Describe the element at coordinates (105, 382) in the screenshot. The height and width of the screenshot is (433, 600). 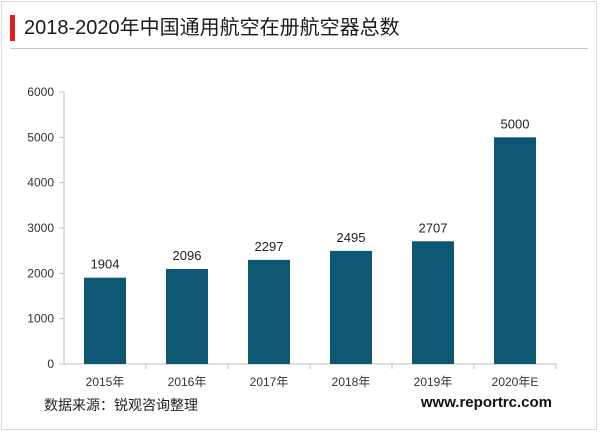
I see `x-tick-label: 2015年` at that location.